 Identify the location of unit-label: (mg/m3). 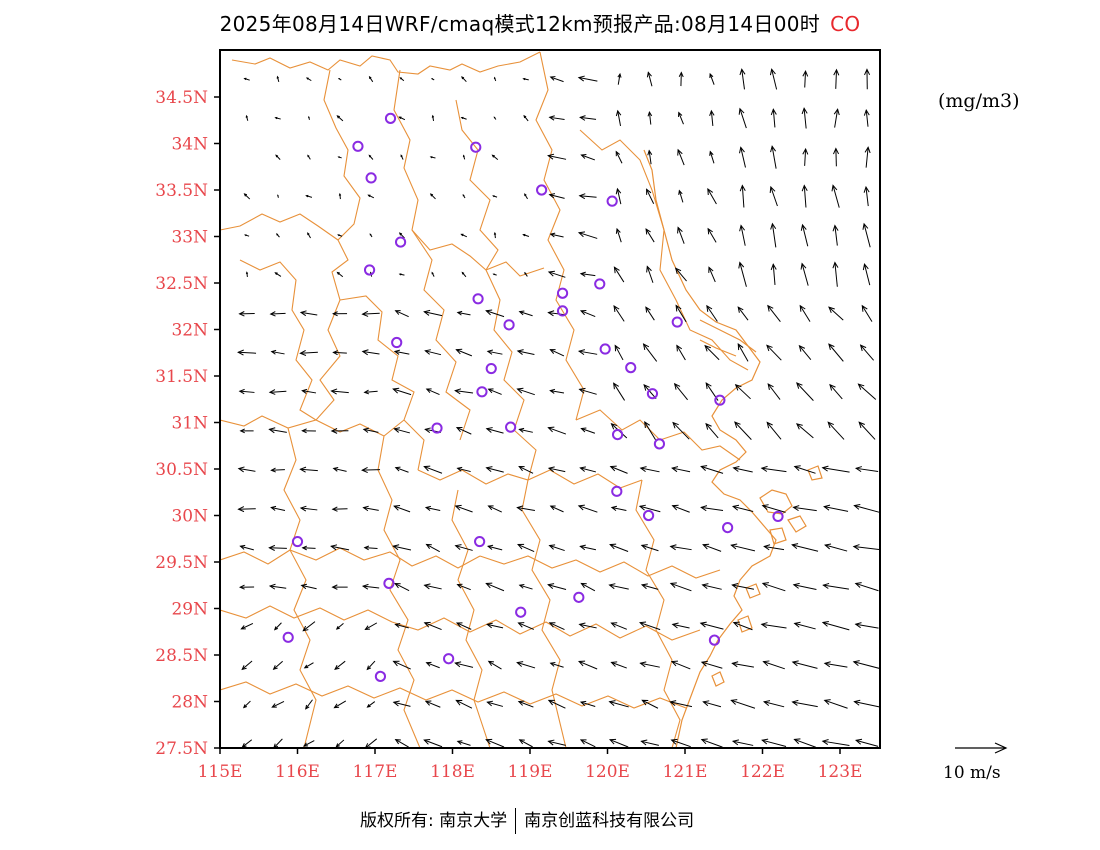
(979, 101).